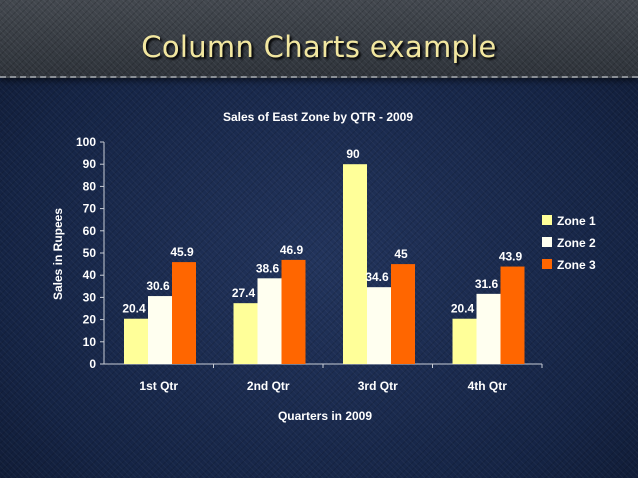  What do you see at coordinates (158, 286) in the screenshot?
I see `data-label: 30.6` at bounding box center [158, 286].